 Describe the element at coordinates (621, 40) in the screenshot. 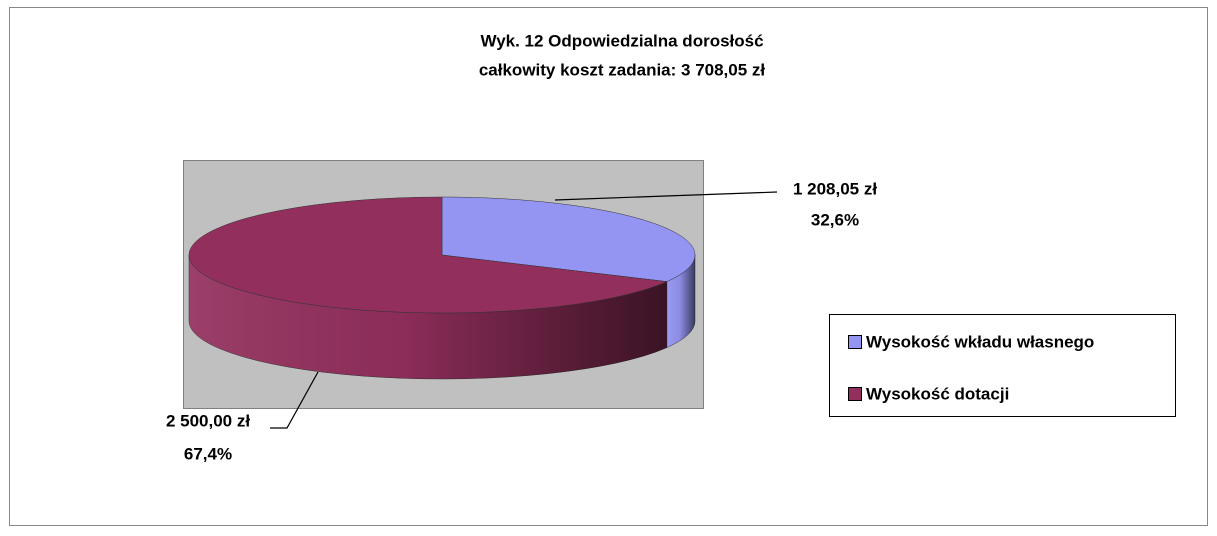

I see `chart-title: Wyk. 12 Odpowiedzialna dorosłość` at that location.